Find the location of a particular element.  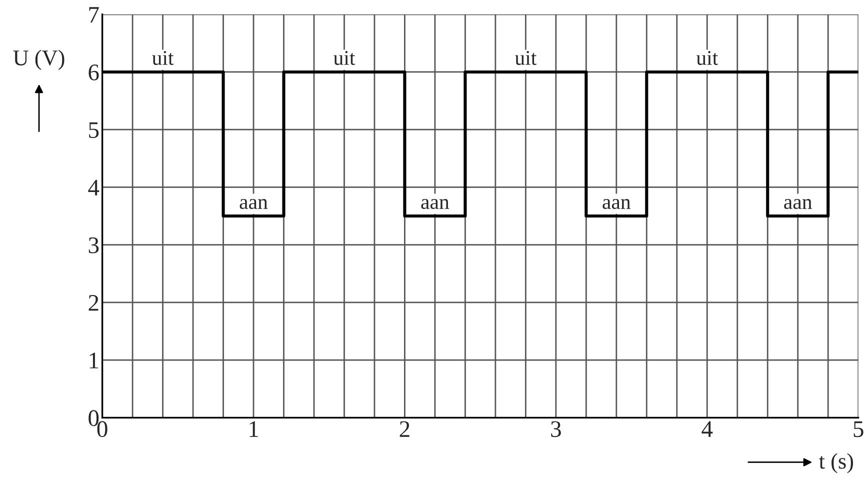

y-tick-label: 4 is located at coordinates (94, 188).